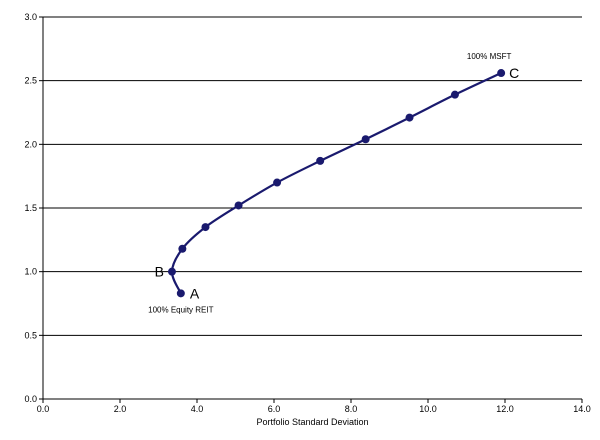 The width and height of the screenshot is (600, 440). I want to click on x-tick-label: 14.0, so click(582, 409).